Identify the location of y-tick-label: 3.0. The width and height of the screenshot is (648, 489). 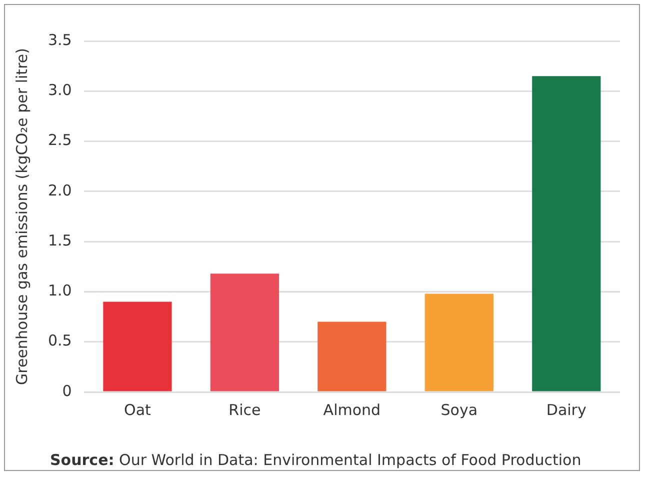
(60, 90).